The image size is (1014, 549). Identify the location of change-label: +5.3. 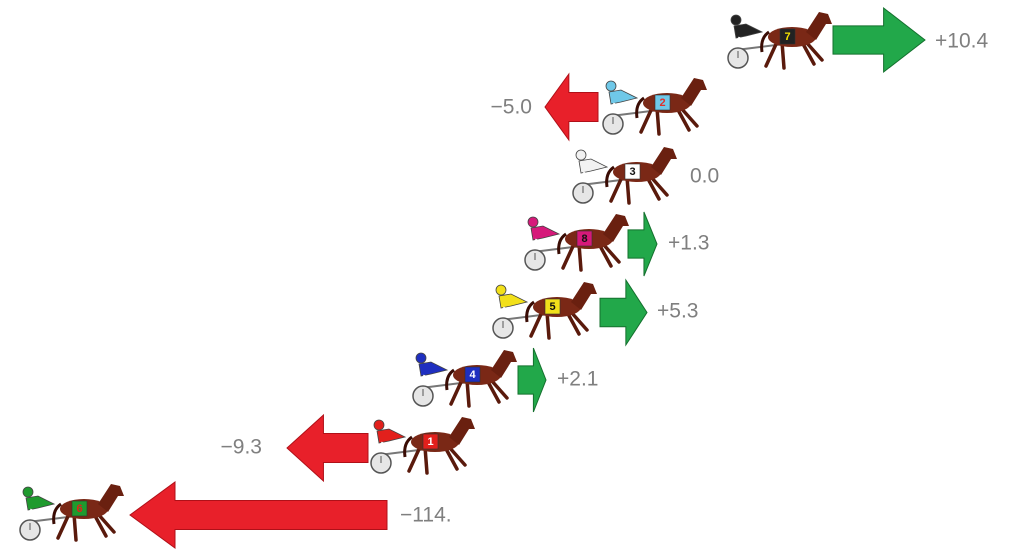
(677, 311).